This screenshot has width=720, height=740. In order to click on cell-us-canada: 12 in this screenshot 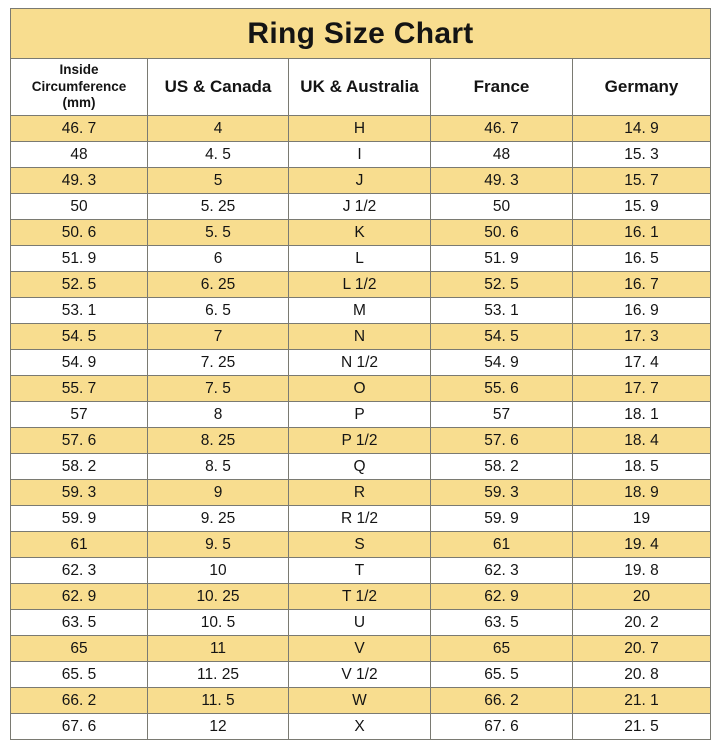, I will do `click(218, 726)`.